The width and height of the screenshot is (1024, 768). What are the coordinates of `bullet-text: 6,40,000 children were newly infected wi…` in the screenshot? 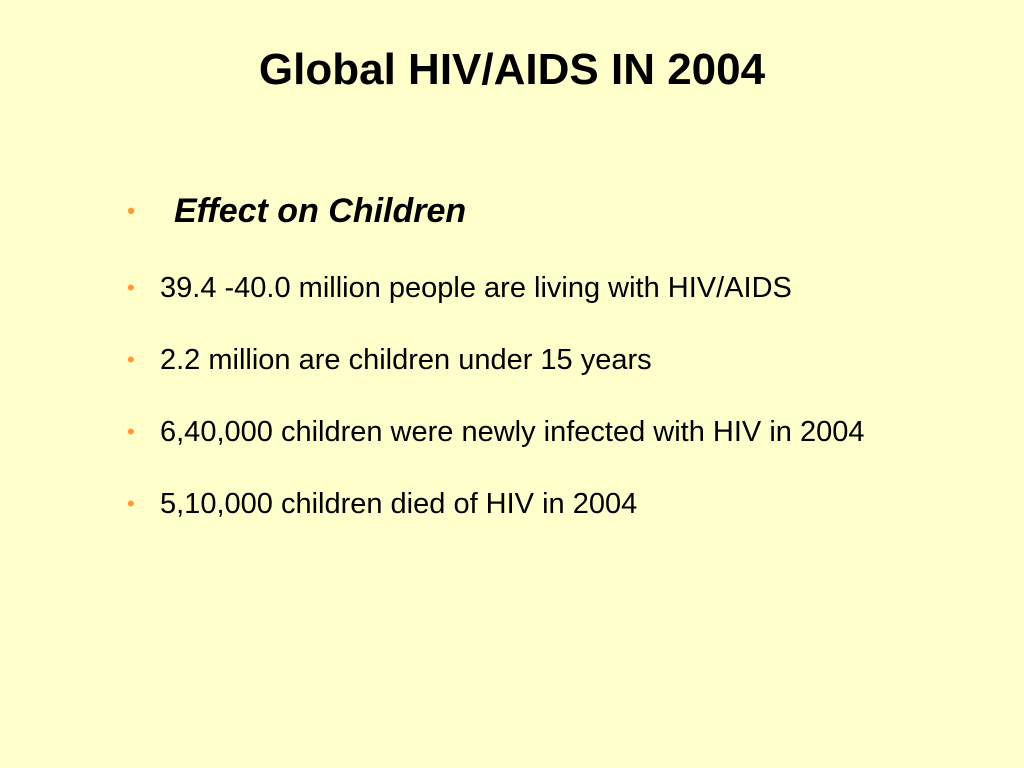 It's located at (512, 432).